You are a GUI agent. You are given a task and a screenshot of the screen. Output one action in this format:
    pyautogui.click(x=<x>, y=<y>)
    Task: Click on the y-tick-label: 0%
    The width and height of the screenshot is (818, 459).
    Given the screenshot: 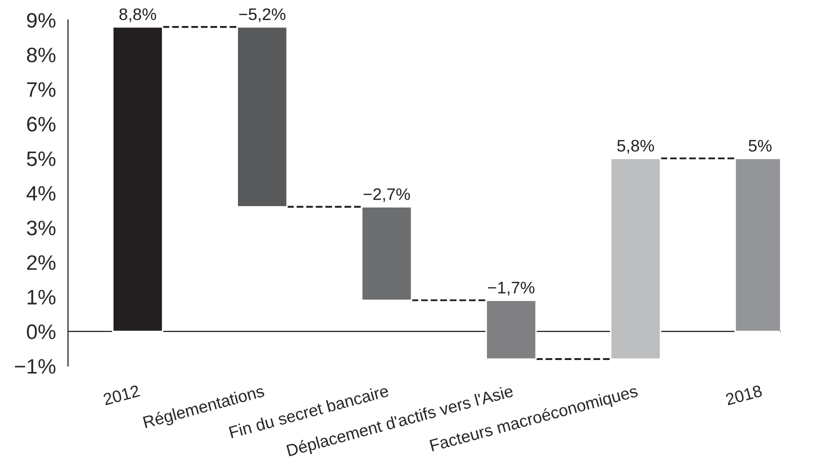 What is the action you would take?
    pyautogui.click(x=41, y=332)
    